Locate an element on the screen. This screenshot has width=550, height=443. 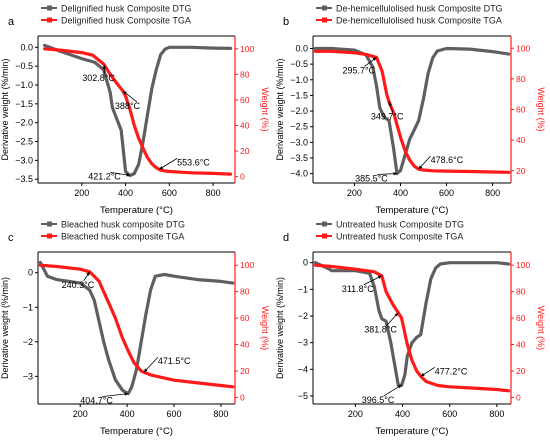
legend-label: De-hemicellulolised husk Composite DTG is located at coordinates (419, 9).